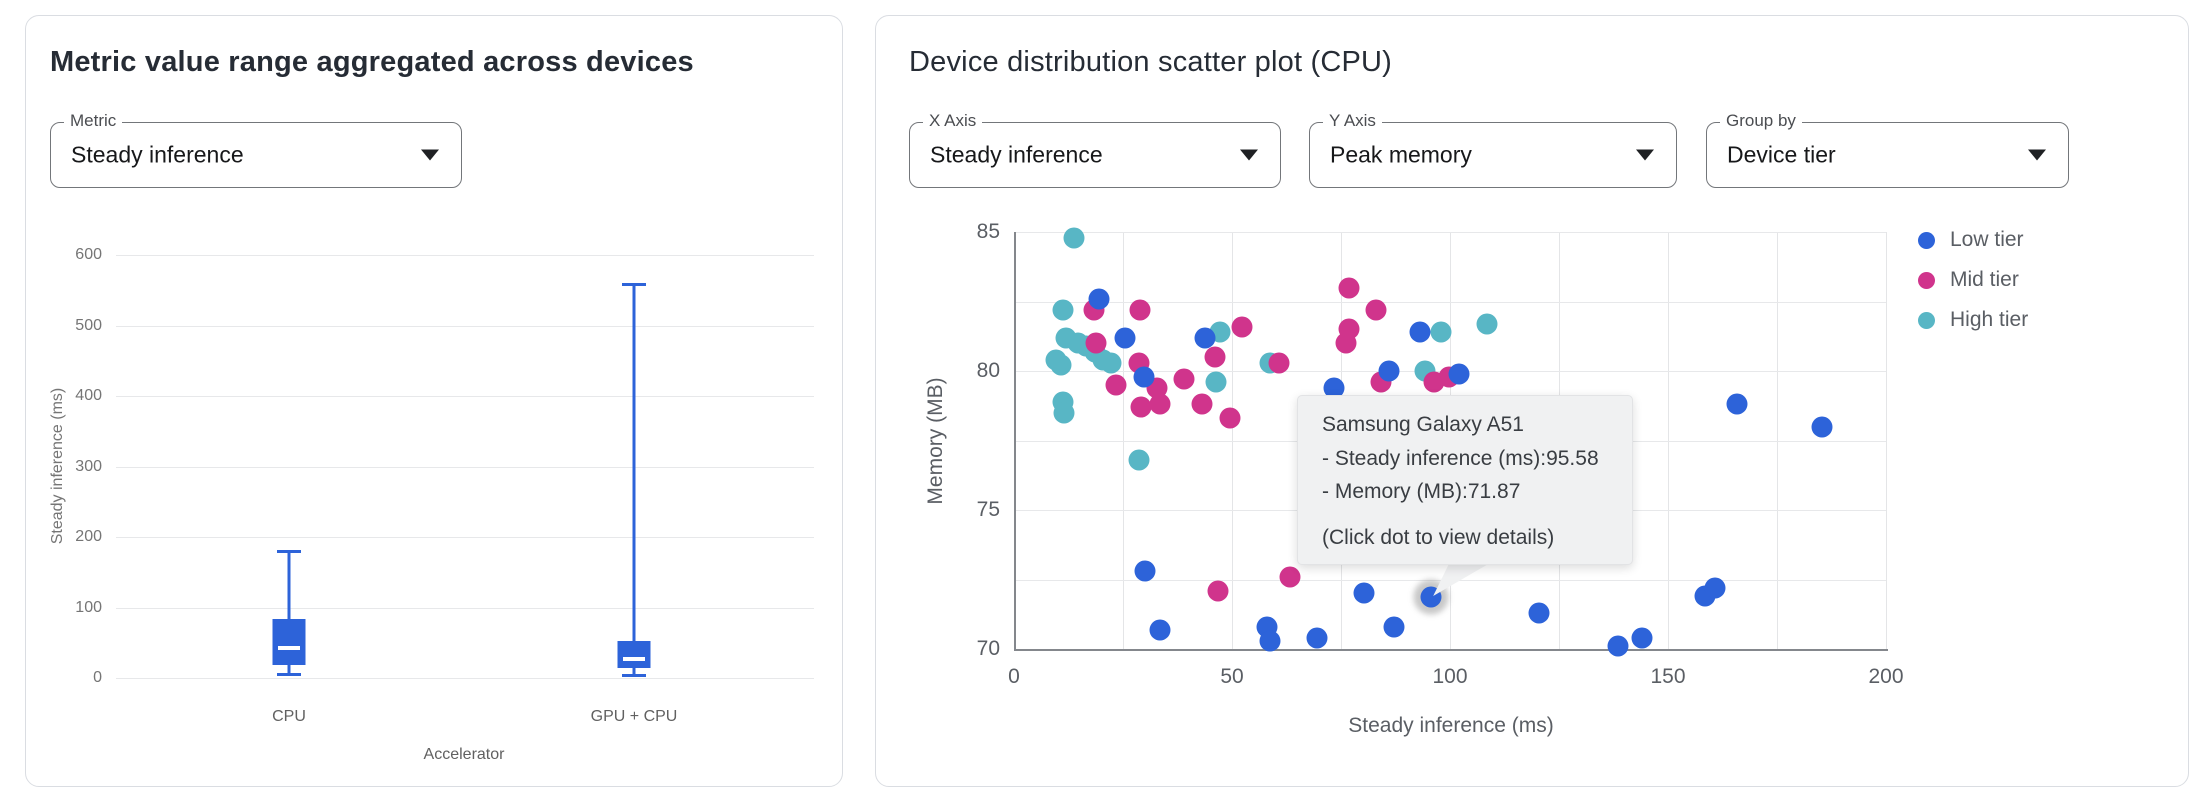  I want to click on legend-label: Mid tier, so click(1984, 279).